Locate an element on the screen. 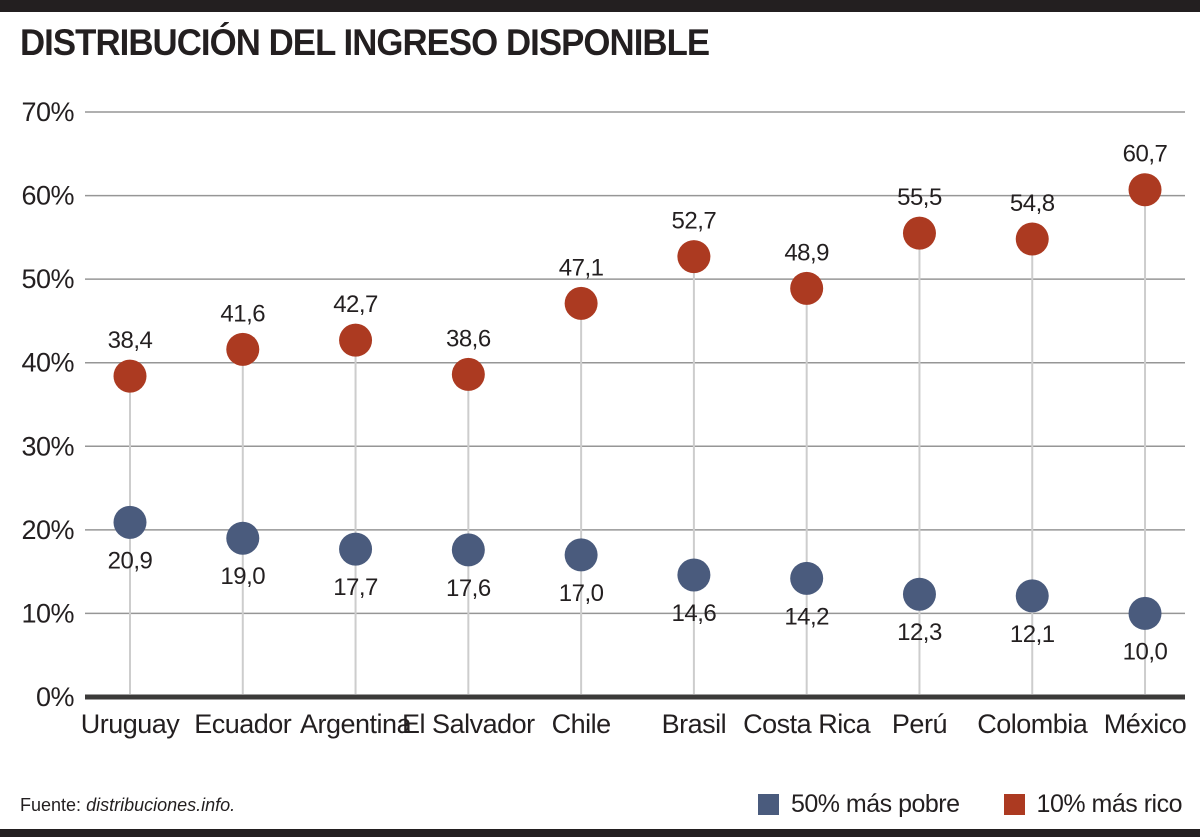 The image size is (1200, 837). source-note: Fuente: distribuciones.info. is located at coordinates (127, 805).